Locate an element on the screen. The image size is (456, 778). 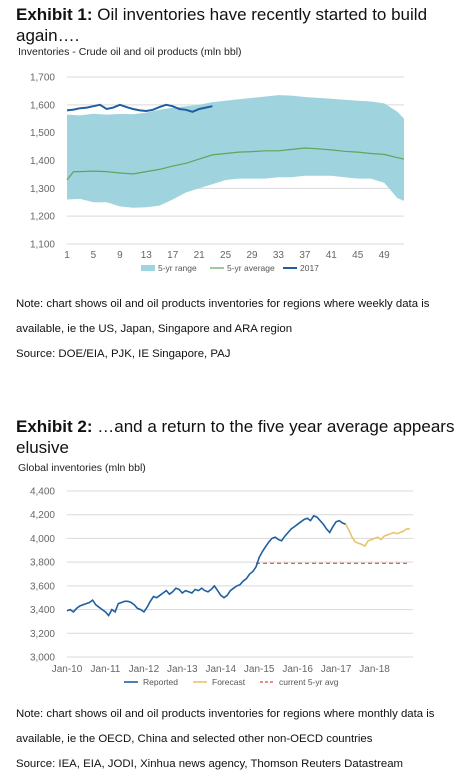
x-tick-label: 17 is located at coordinates (173, 255).